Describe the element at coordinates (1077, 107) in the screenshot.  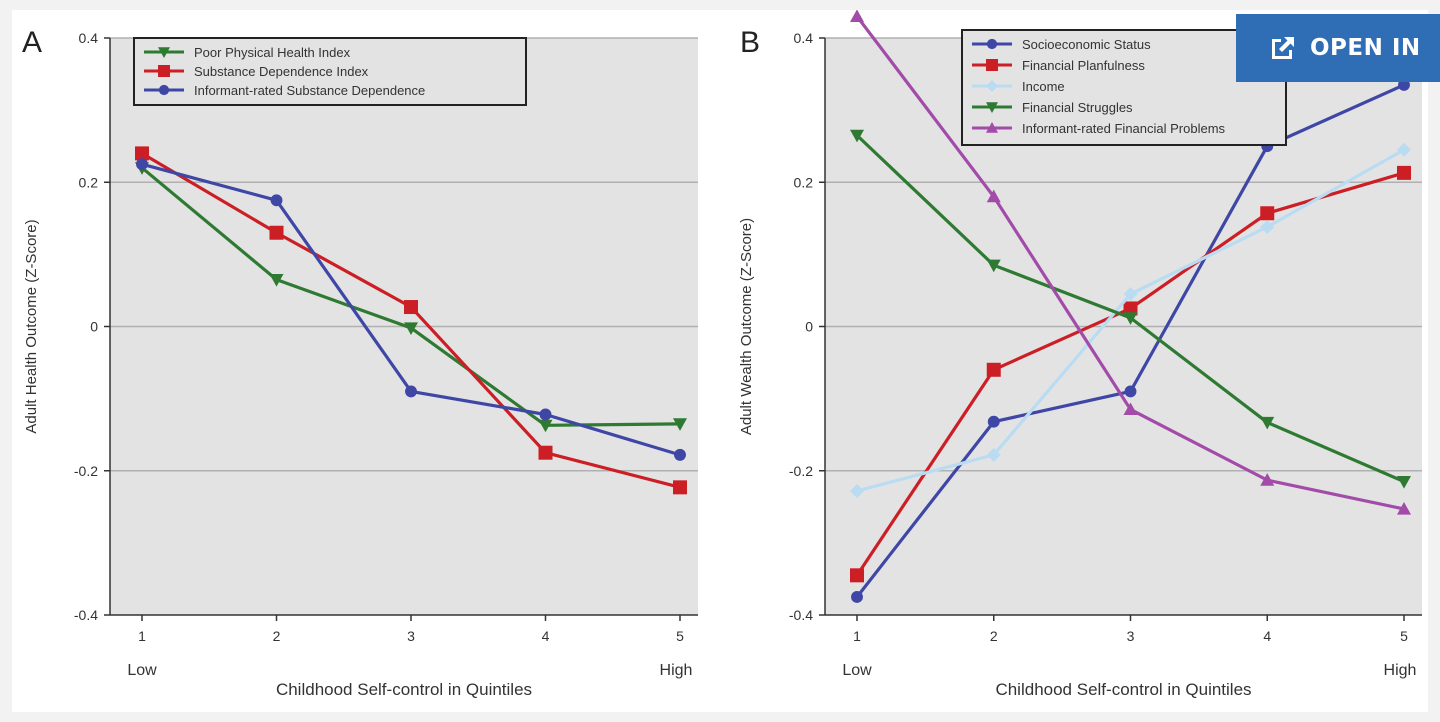
I see `legend-label: Financial Struggles` at that location.